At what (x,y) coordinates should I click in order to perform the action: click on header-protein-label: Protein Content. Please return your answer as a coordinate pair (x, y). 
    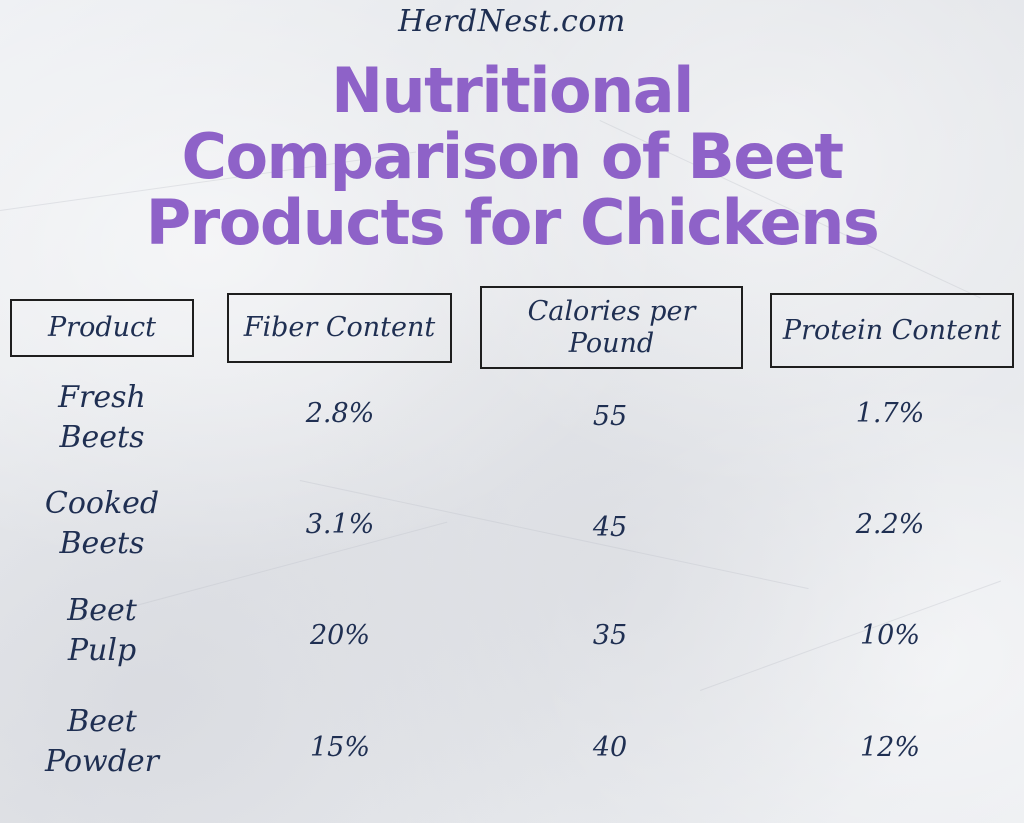
    Looking at the image, I should click on (892, 330).